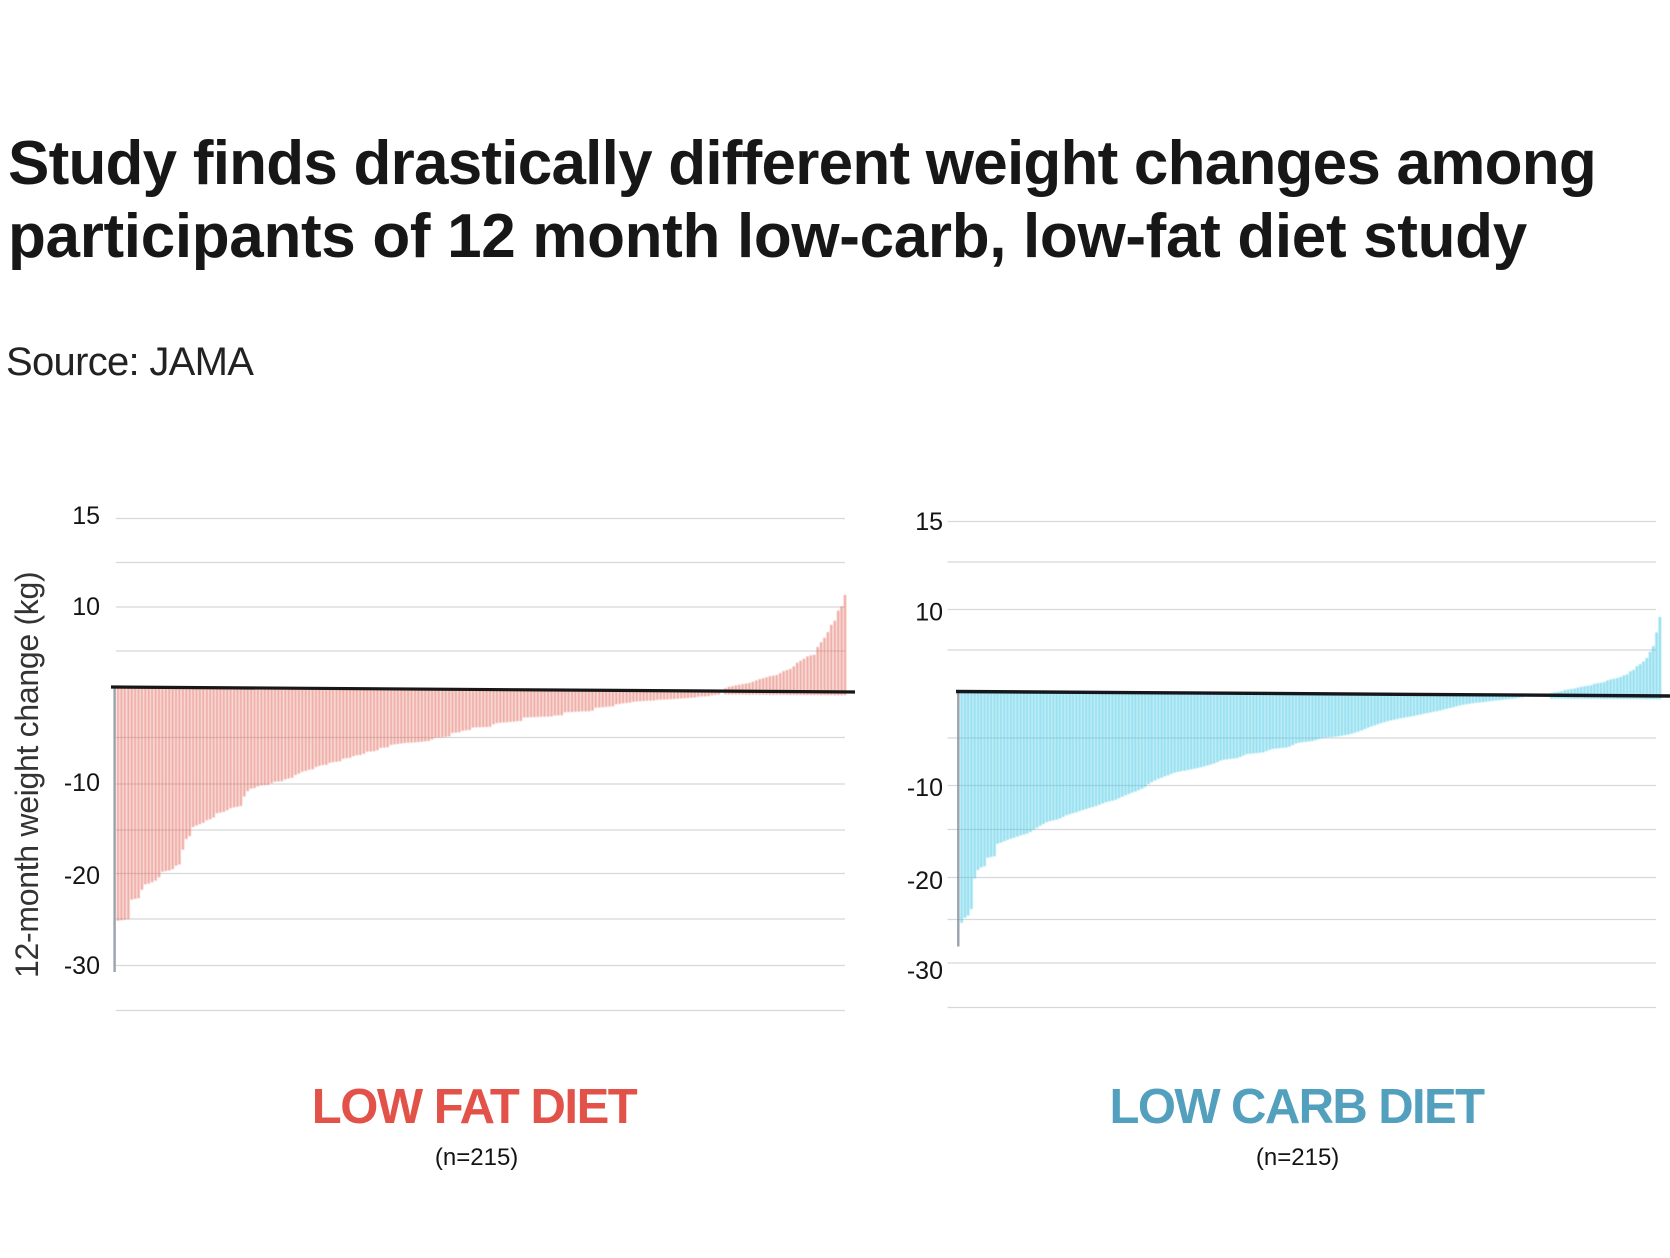 Image resolution: width=1670 pixels, height=1258 pixels. What do you see at coordinates (475, 1107) in the screenshot?
I see `svg-text: LOW FAT DIET` at bounding box center [475, 1107].